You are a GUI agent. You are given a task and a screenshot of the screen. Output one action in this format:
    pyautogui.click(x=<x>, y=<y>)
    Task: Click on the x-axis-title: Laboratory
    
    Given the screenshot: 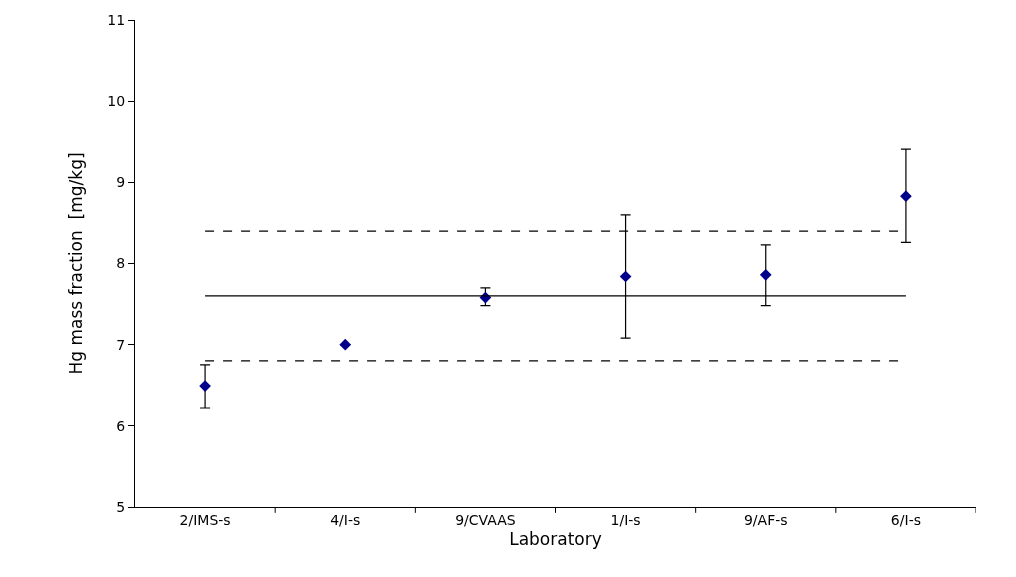 What is the action you would take?
    pyautogui.click(x=555, y=539)
    